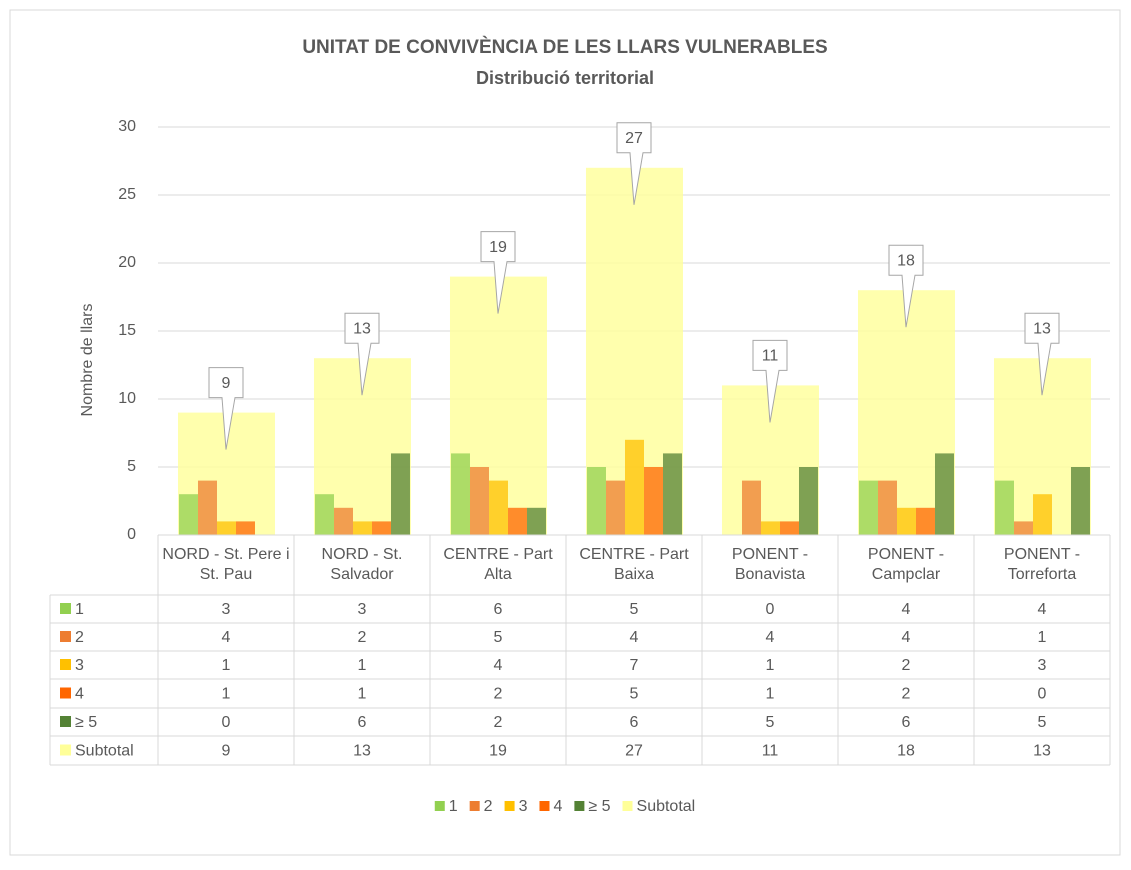 The image size is (1131, 870). Describe the element at coordinates (634, 665) in the screenshot. I see `table-cell: 7` at that location.